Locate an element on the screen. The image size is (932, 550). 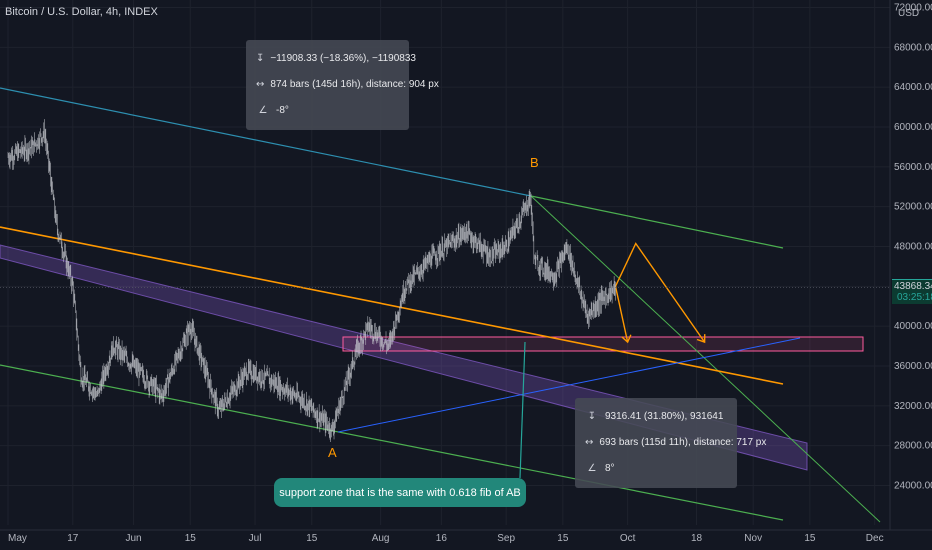
price-tick-label: 24000.00 is located at coordinates (913, 485).